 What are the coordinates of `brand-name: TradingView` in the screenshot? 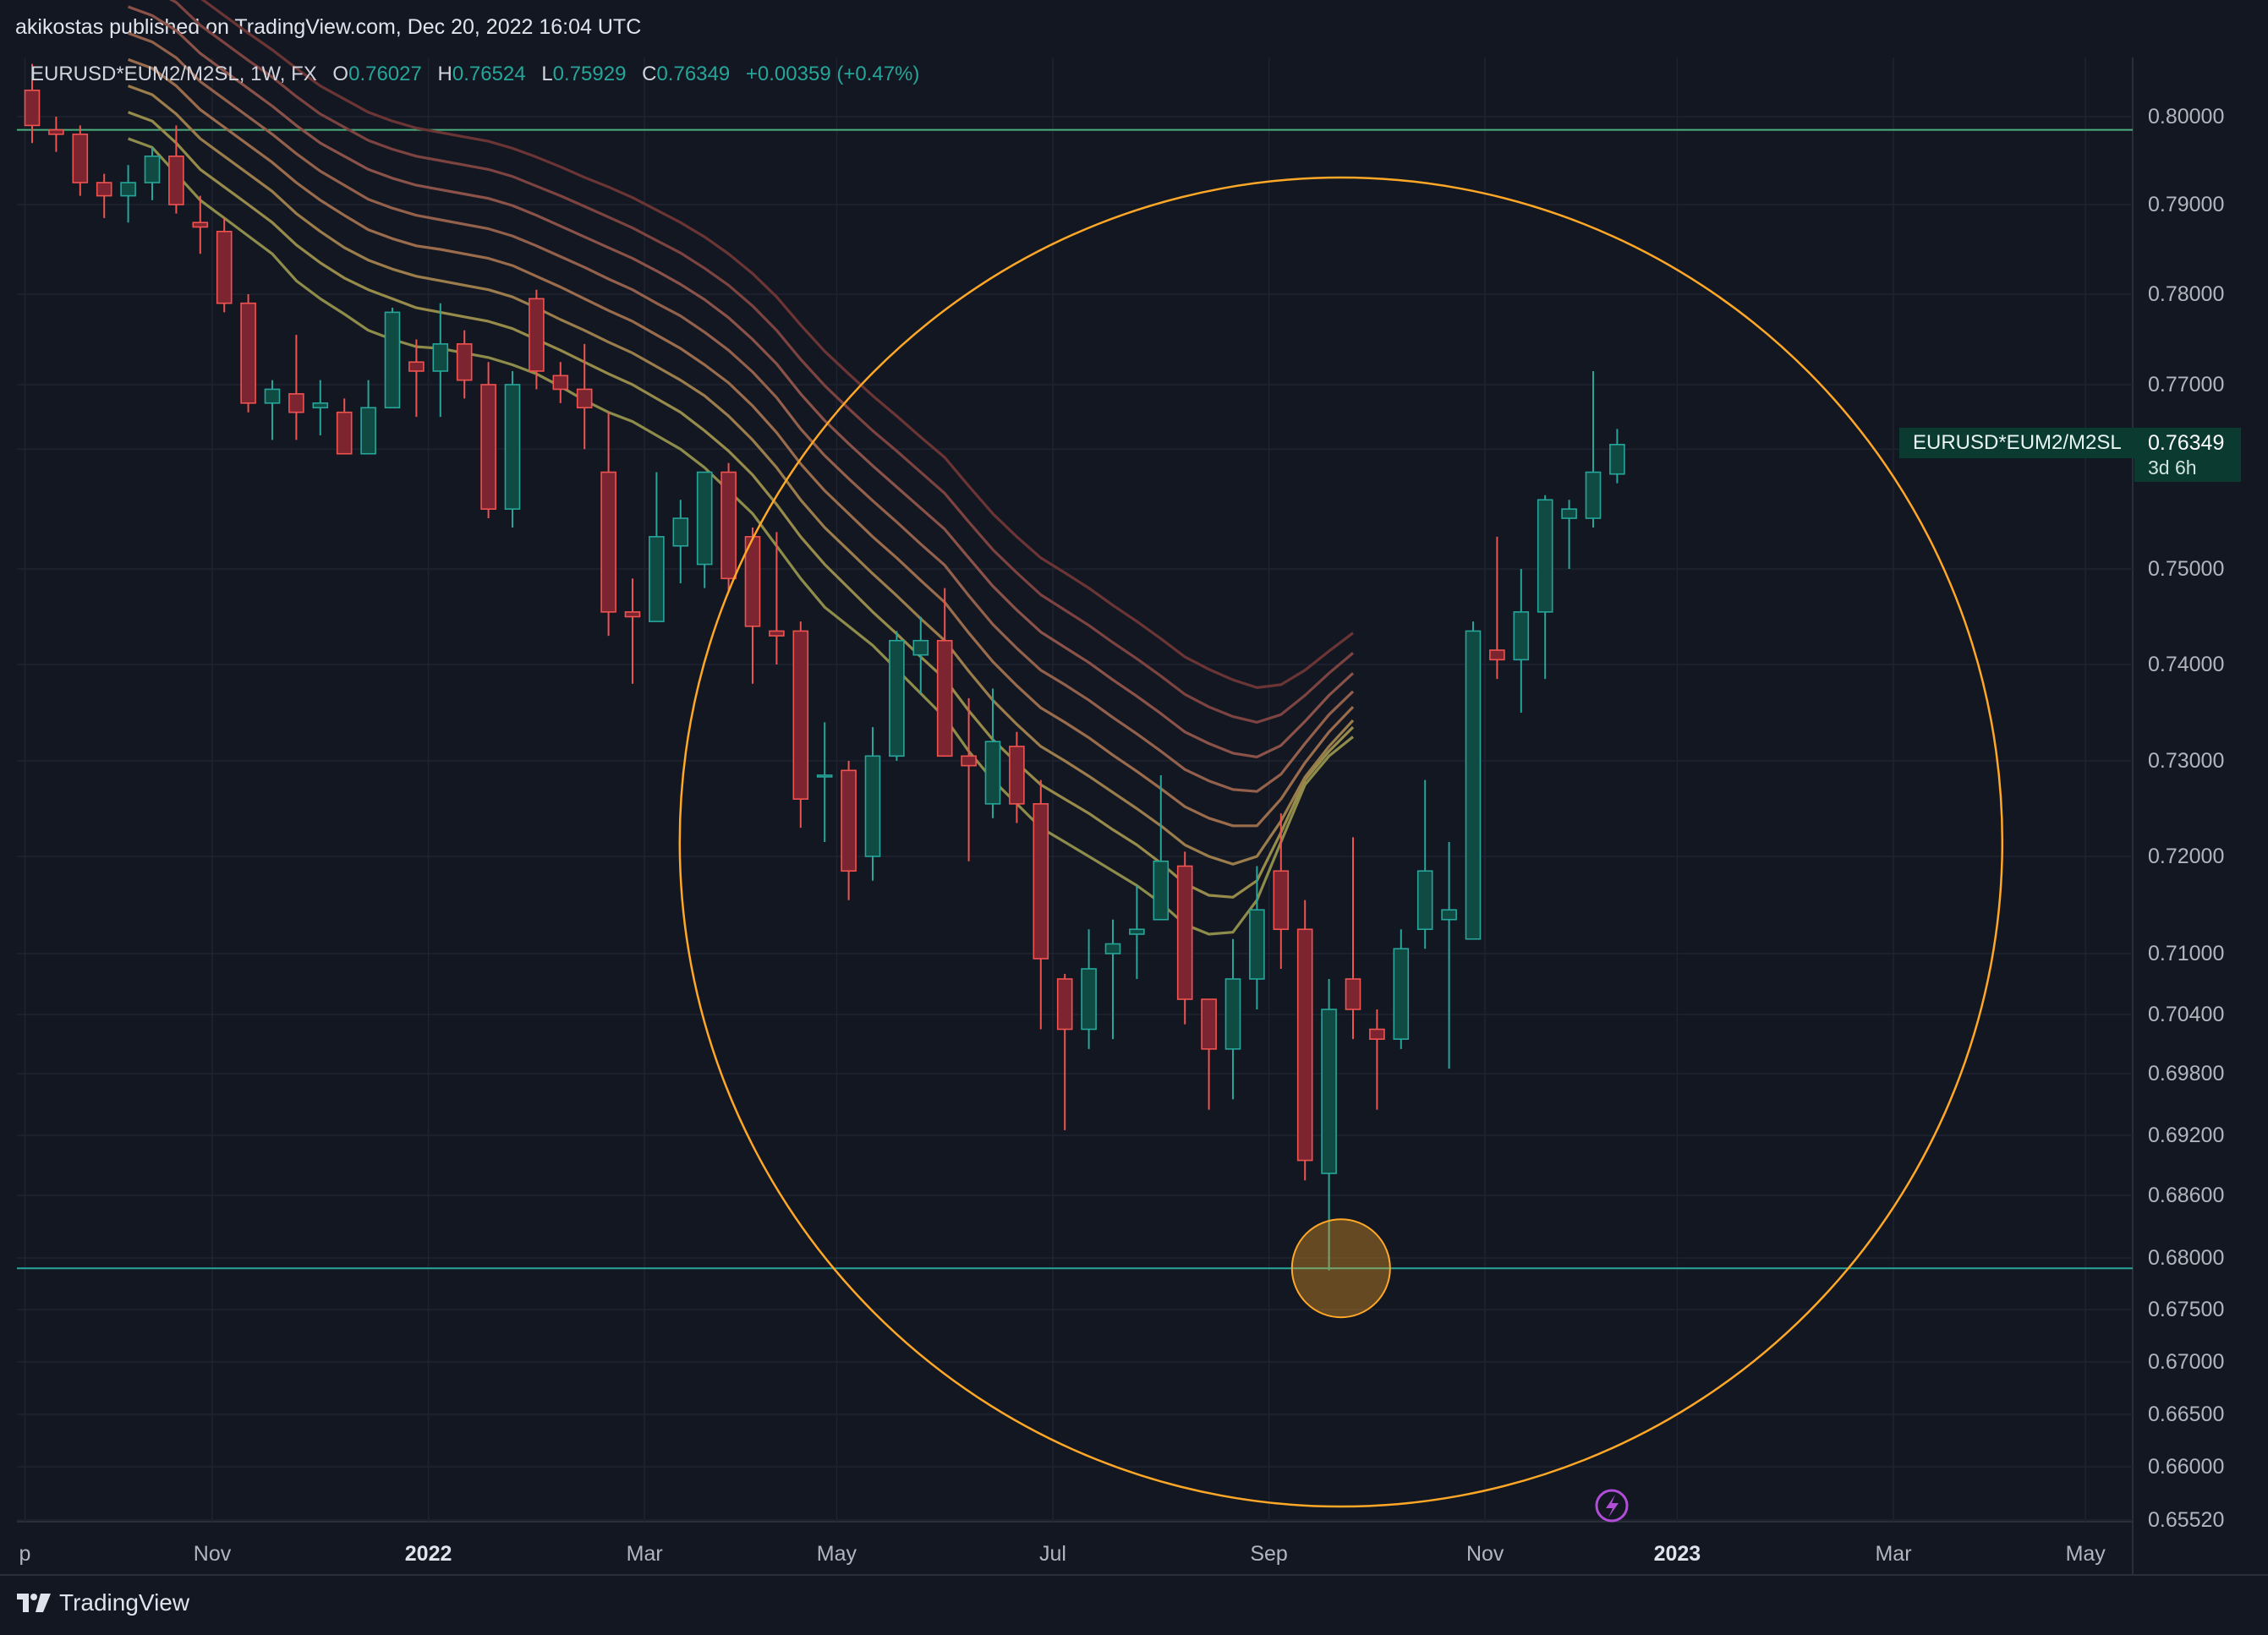 It's located at (124, 1602).